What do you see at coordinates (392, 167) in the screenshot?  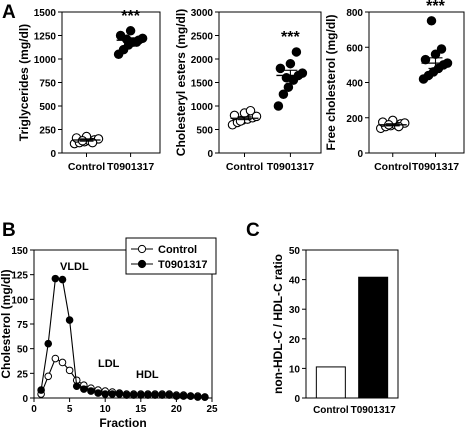 I see `dot-plot-3-xtick-label-0: Control` at bounding box center [392, 167].